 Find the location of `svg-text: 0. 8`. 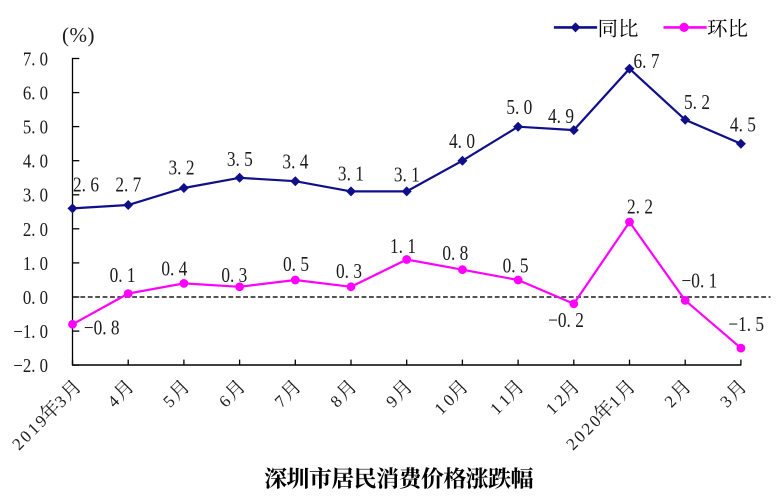

svg-text: 0. 8 is located at coordinates (455, 254).